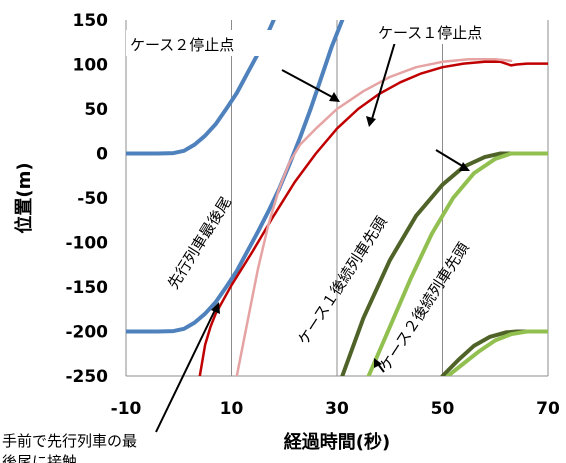 The width and height of the screenshot is (566, 463). I want to click on x-tick-label-minus-10: -10, so click(126, 409).